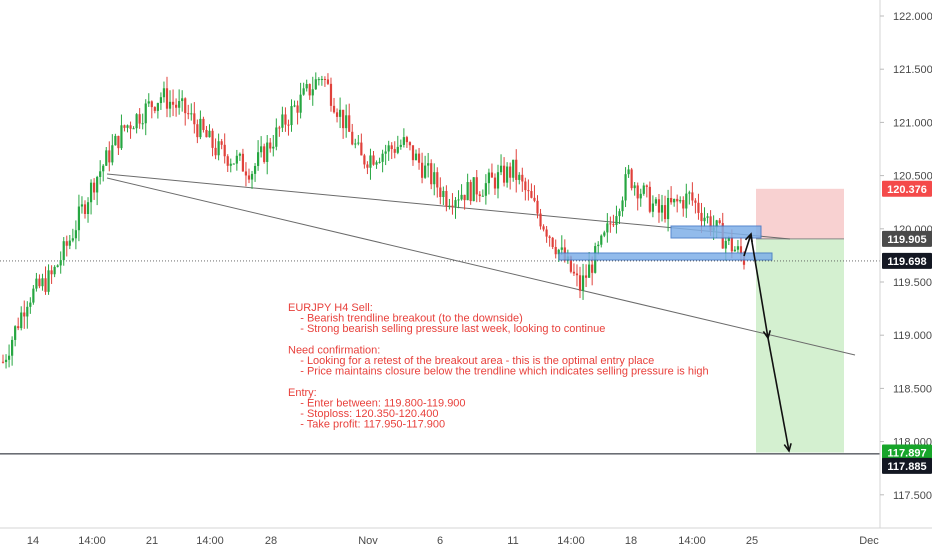 This screenshot has height=550, width=932. Describe the element at coordinates (869, 541) in the screenshot. I see `x-tick-label: Dec` at that location.